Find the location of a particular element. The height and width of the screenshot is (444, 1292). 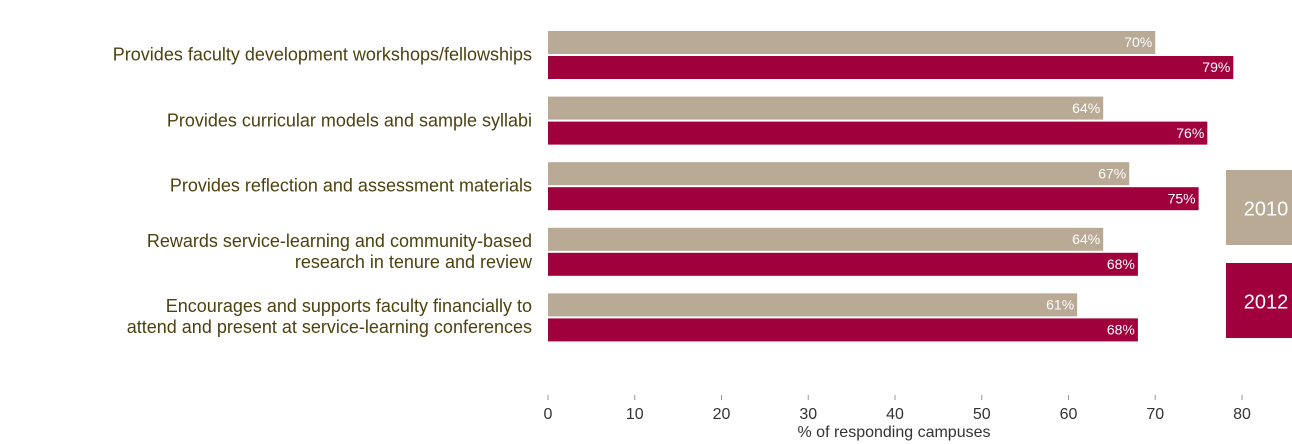

x-tick-label: 0 is located at coordinates (548, 414).